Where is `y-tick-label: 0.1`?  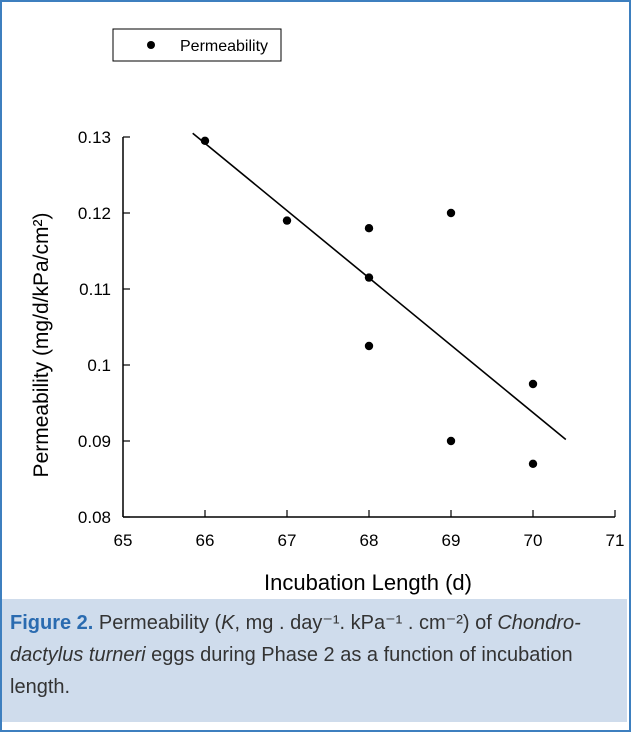
y-tick-label: 0.1 is located at coordinates (99, 365).